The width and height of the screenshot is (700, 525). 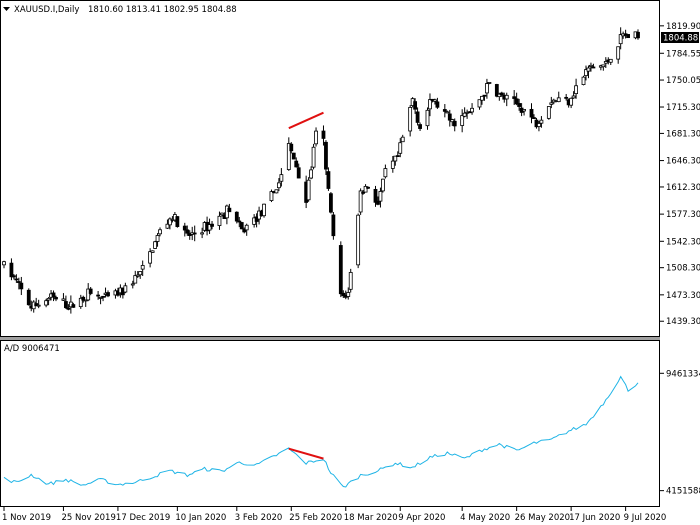 What do you see at coordinates (683, 296) in the screenshot?
I see `price-tick-label: 1473.30` at bounding box center [683, 296].